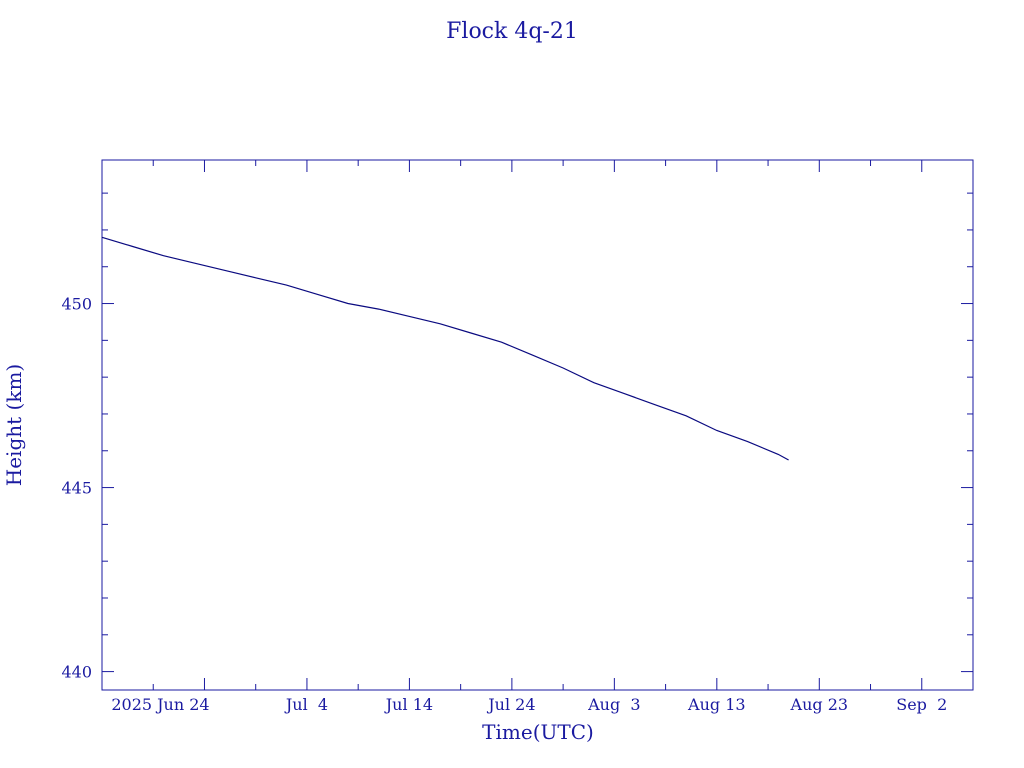 This screenshot has height=768, width=1024. Describe the element at coordinates (306, 704) in the screenshot. I see `x-tick-label: Jul 4` at that location.